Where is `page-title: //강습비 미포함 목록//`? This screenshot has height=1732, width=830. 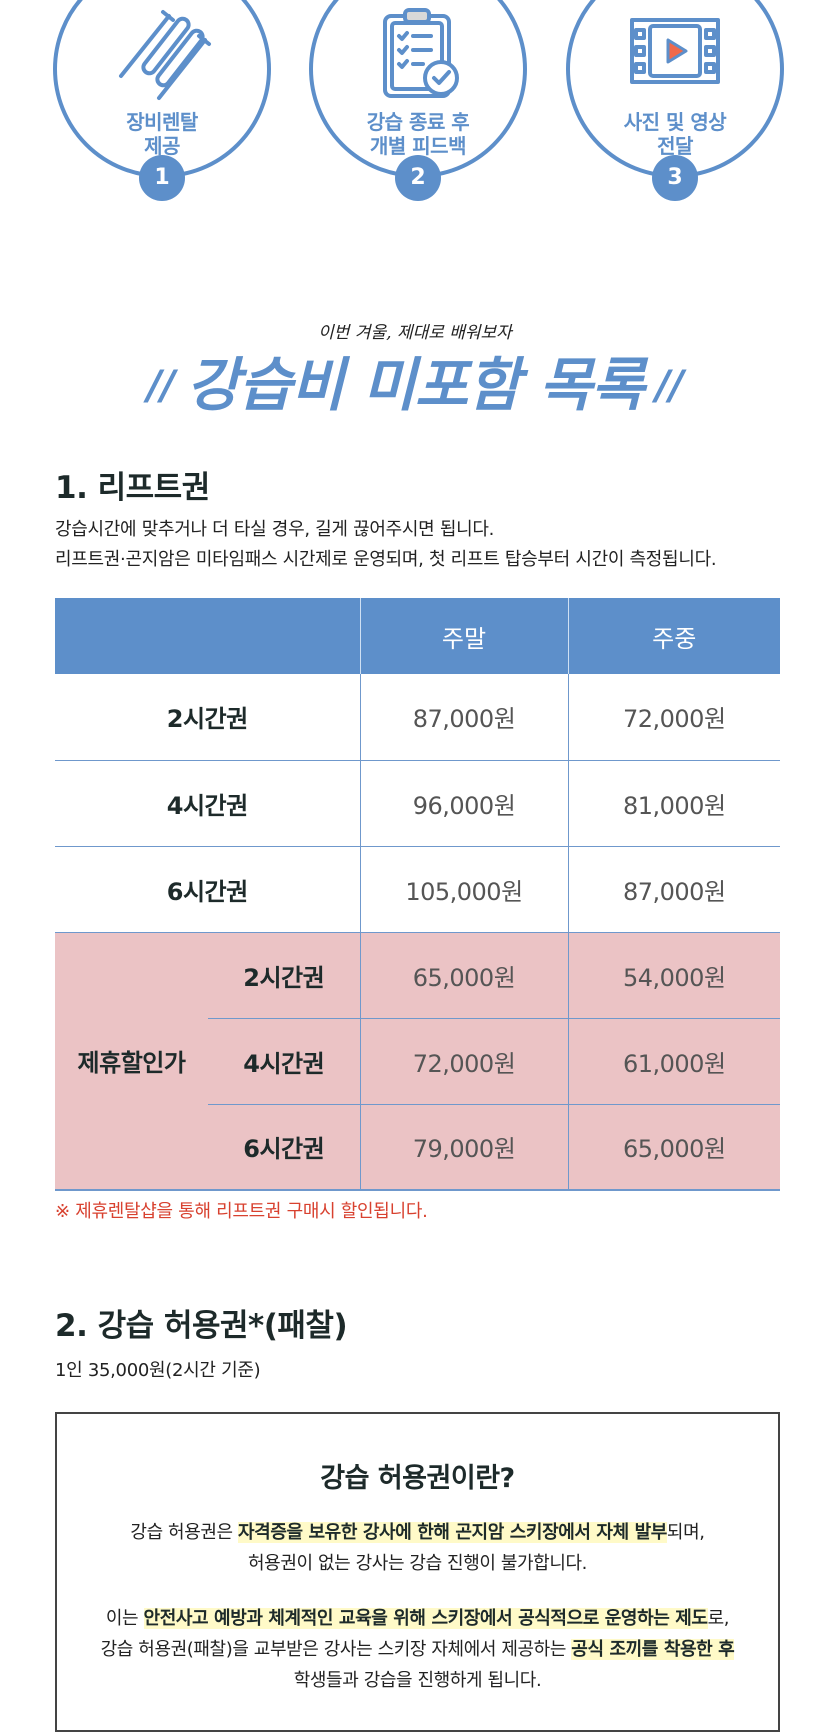
page-title: //강습비 미포함 목록// is located at coordinates (415, 385).